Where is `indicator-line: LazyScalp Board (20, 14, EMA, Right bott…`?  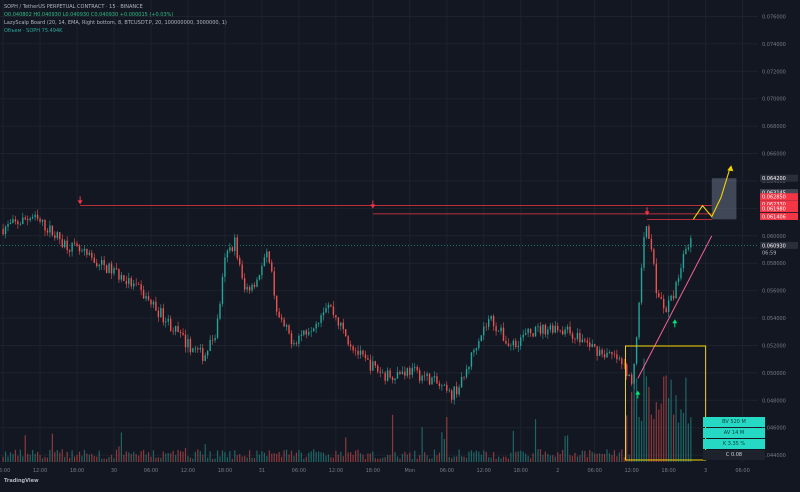 indicator-line: LazyScalp Board (20, 14, EMA, Right bott… is located at coordinates (115, 23).